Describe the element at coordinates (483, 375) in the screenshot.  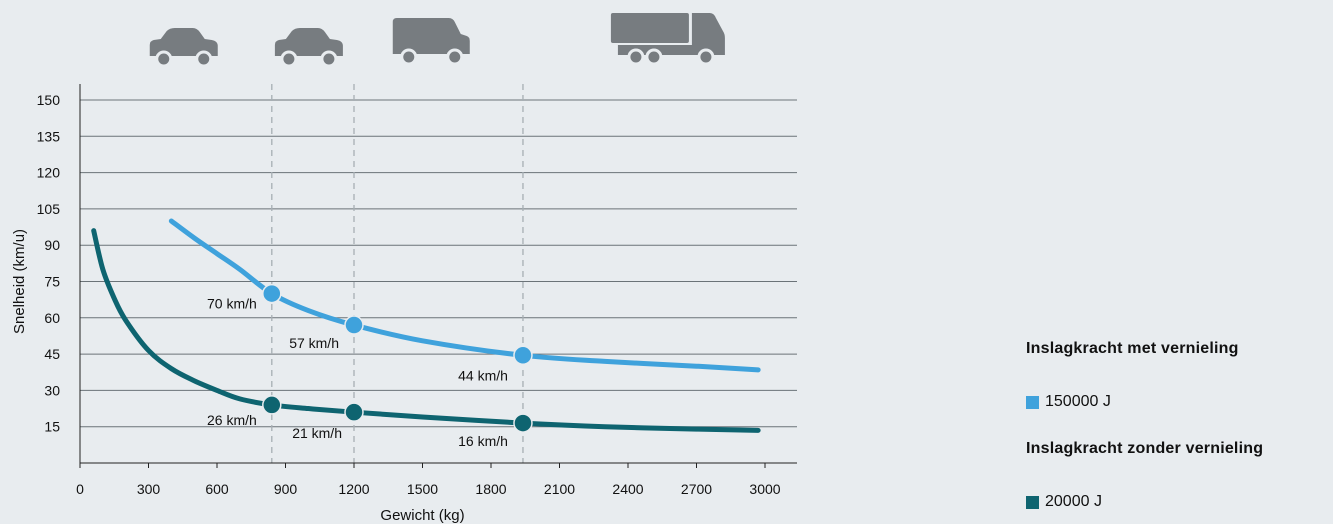
I see `data-label: 44 km/h` at that location.